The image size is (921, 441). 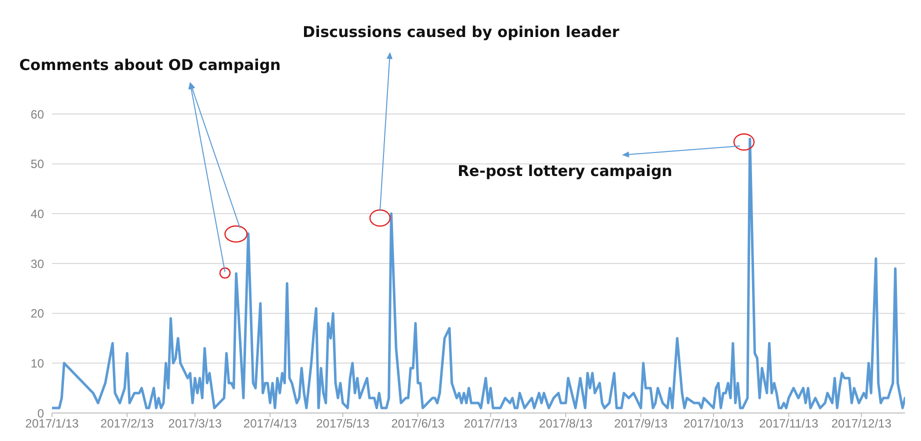 What do you see at coordinates (37, 164) in the screenshot?
I see `y-tick-label: 50` at bounding box center [37, 164].